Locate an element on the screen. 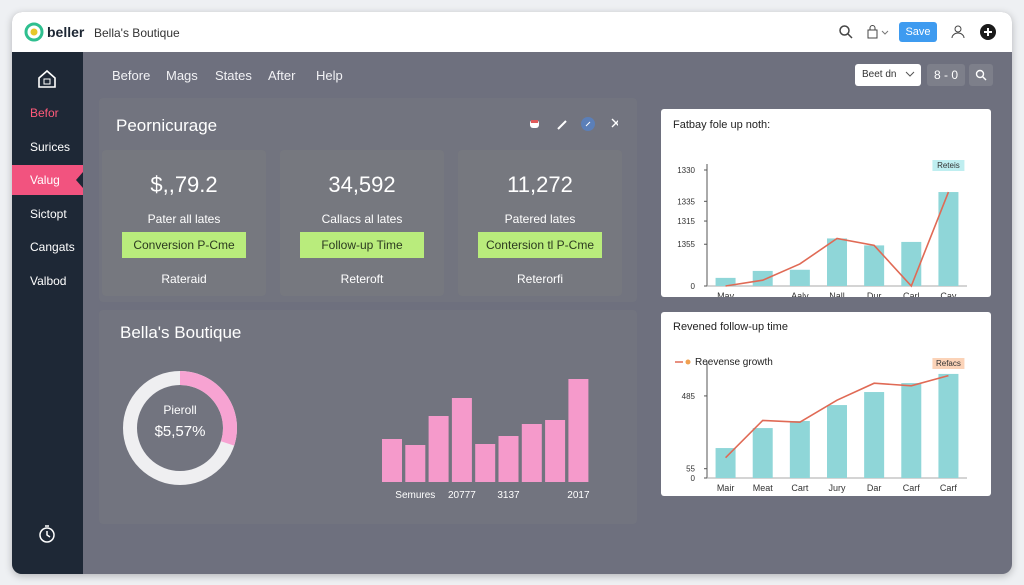  timer-icon is located at coordinates (47, 534).